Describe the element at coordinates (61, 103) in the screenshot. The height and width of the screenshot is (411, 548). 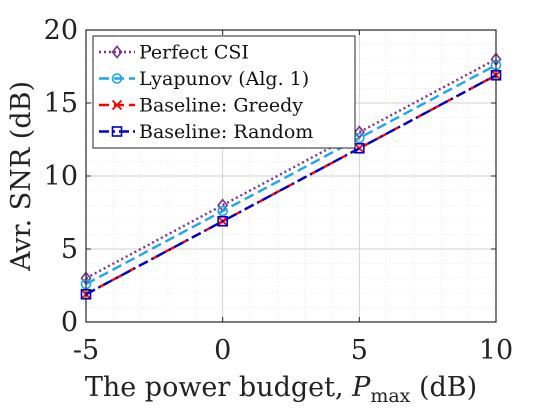
I see `y-tick-label: 15` at that location.